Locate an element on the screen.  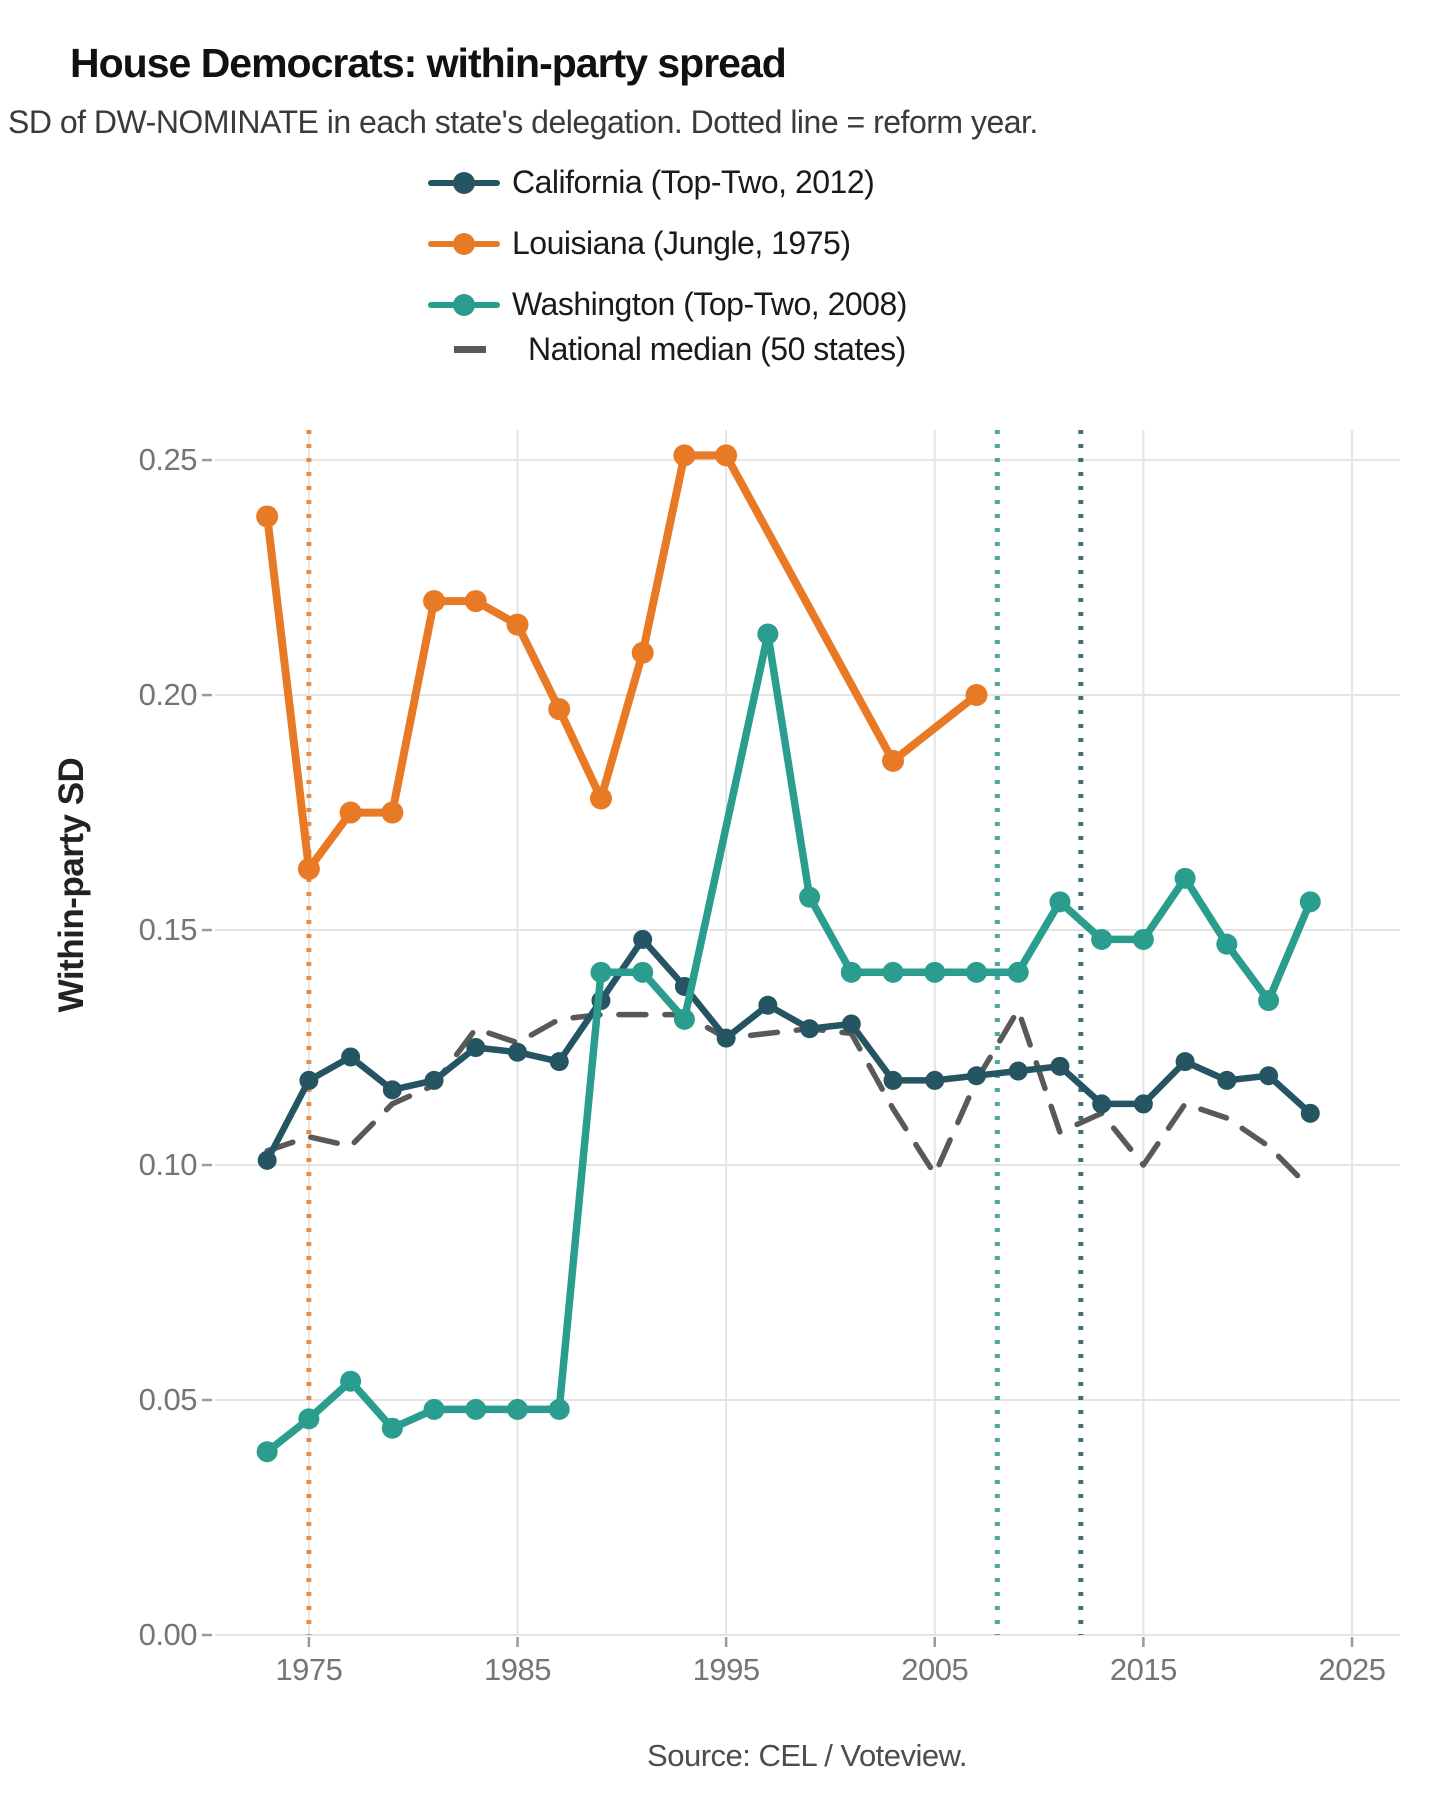
legend-label: Washington (Top-Two, 2008) is located at coordinates (709, 304).